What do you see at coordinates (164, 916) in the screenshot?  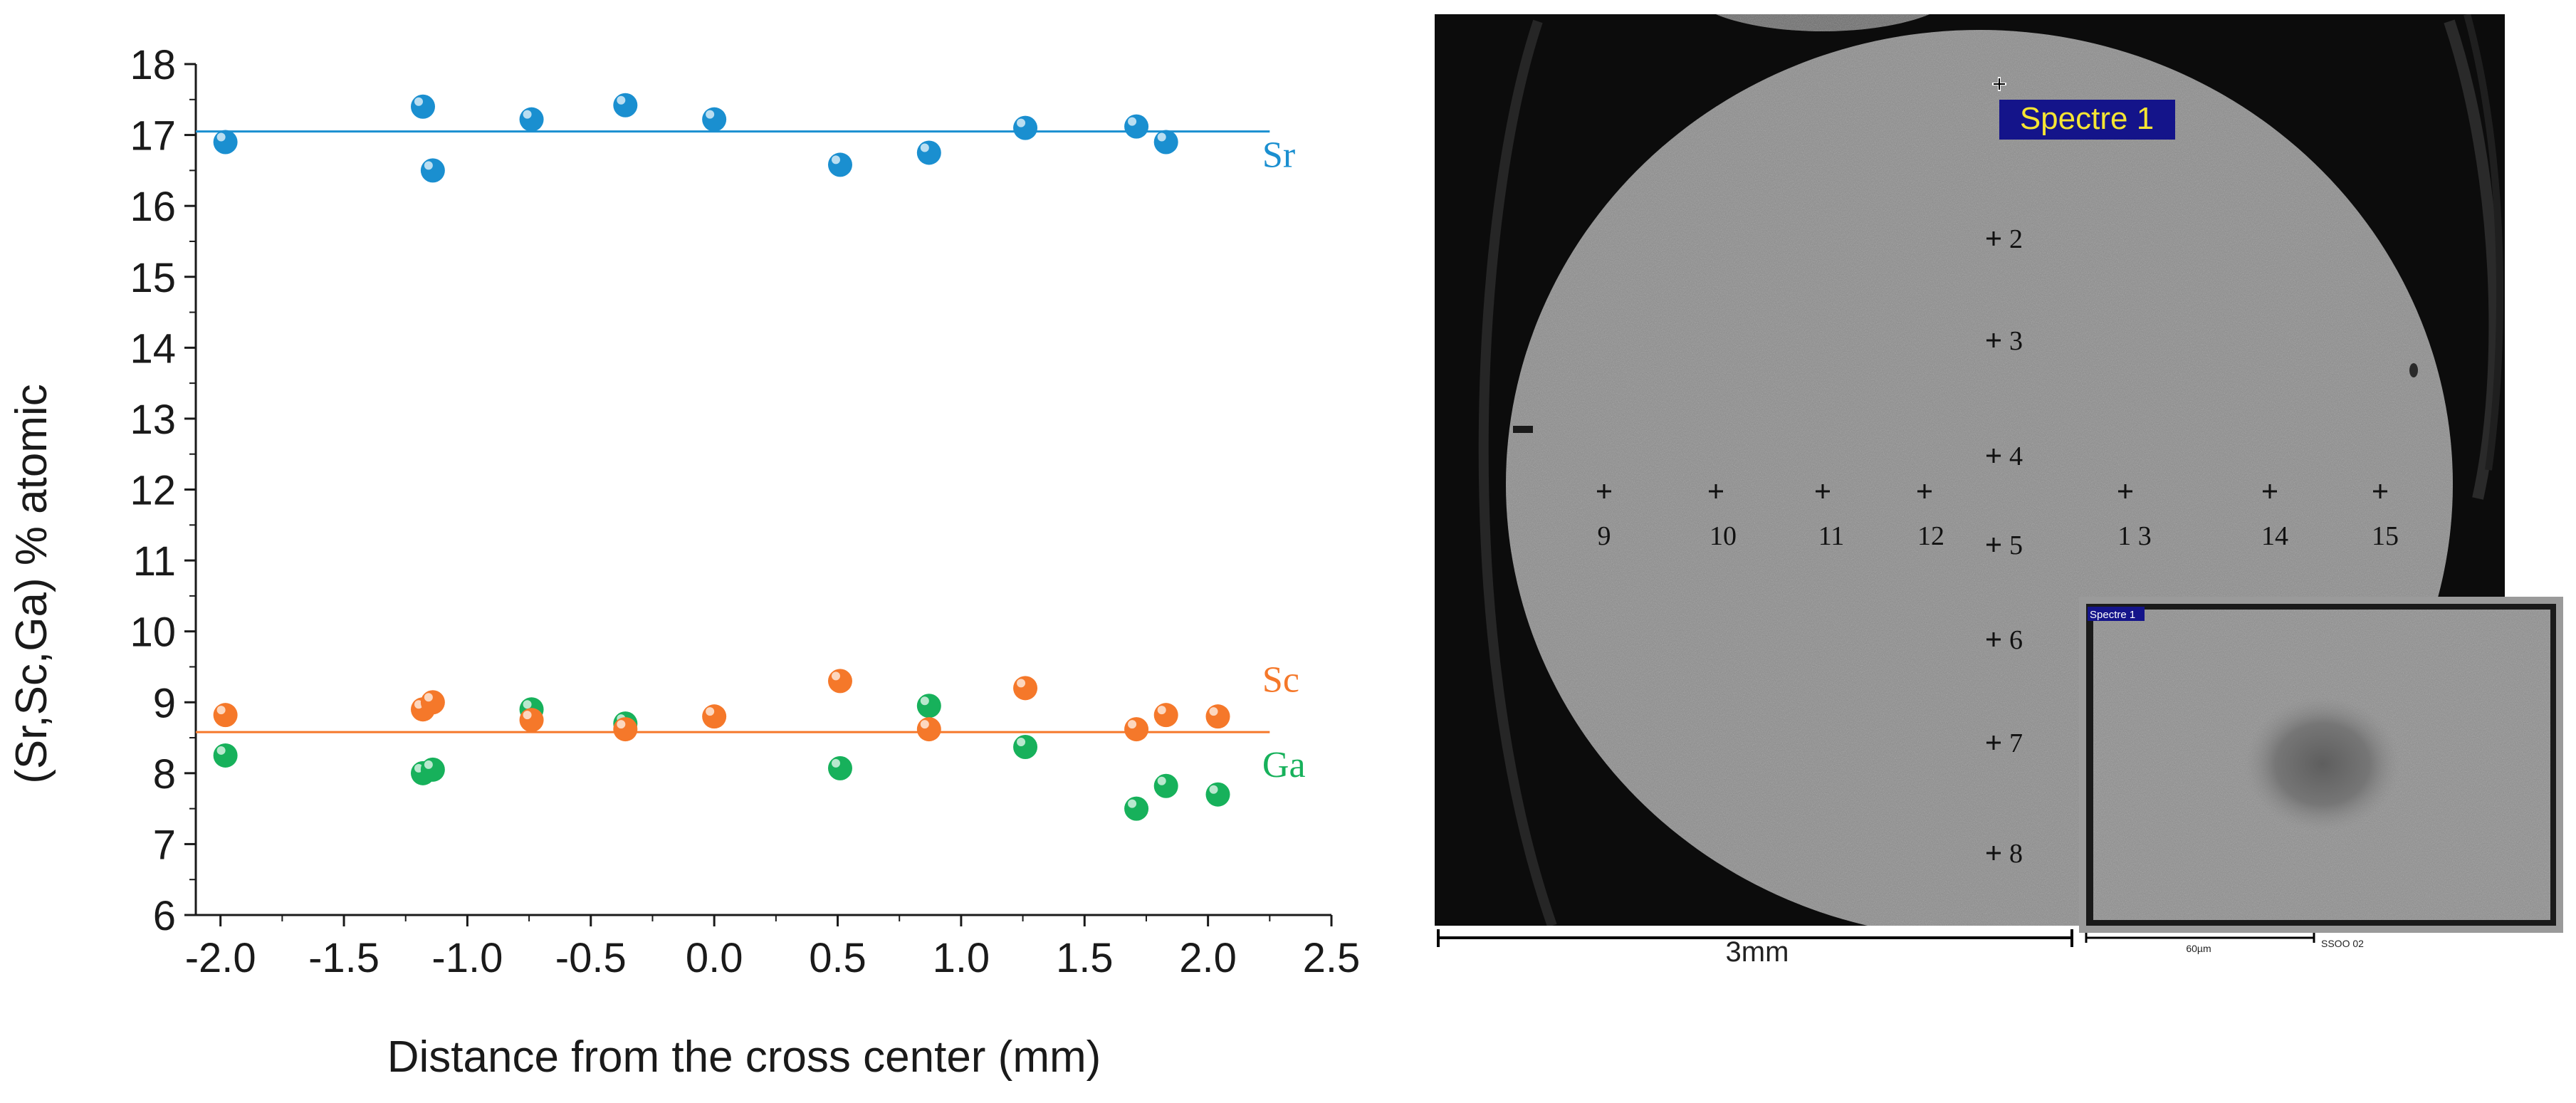 I see `y-tick-label: 6` at bounding box center [164, 916].